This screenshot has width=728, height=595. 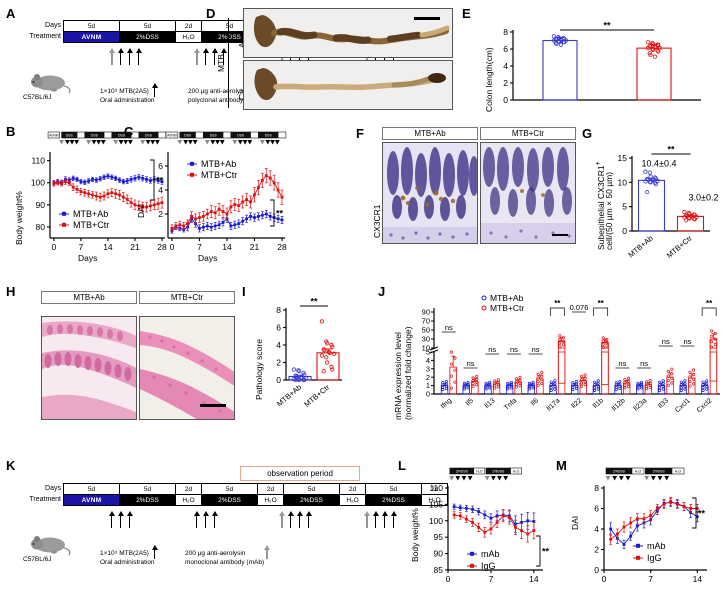 What do you see at coordinates (561, 465) in the screenshot?
I see `panel-m-letter: M` at bounding box center [561, 465].